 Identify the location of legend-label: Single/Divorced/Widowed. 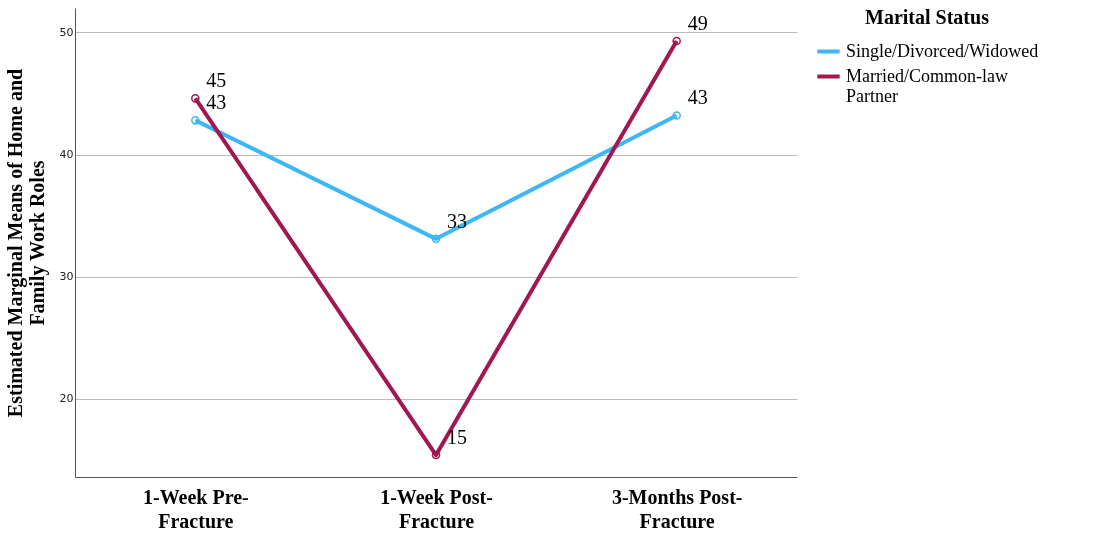
(942, 50).